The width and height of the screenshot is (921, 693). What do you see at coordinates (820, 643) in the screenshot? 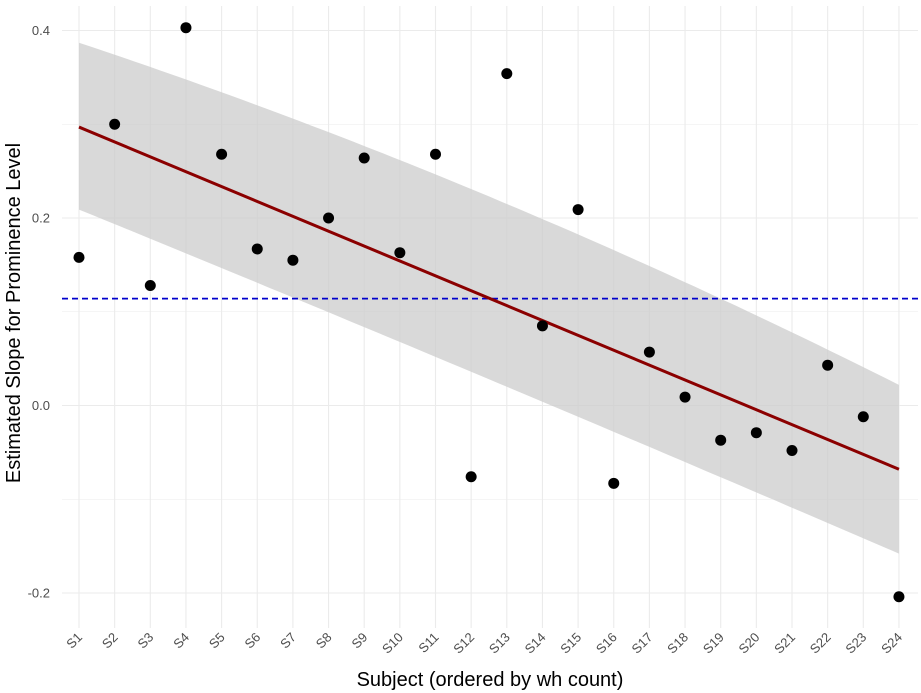
I see `x-tick-label: S22` at bounding box center [820, 643].